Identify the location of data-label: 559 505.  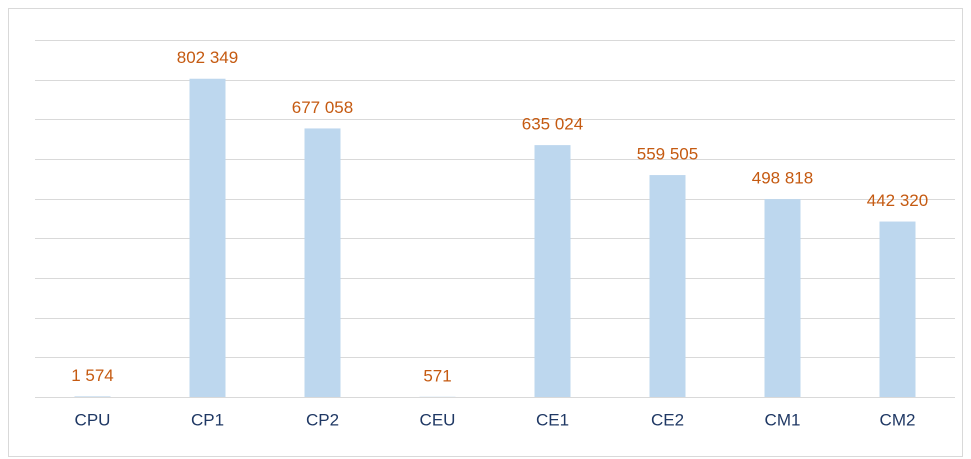
(667, 154).